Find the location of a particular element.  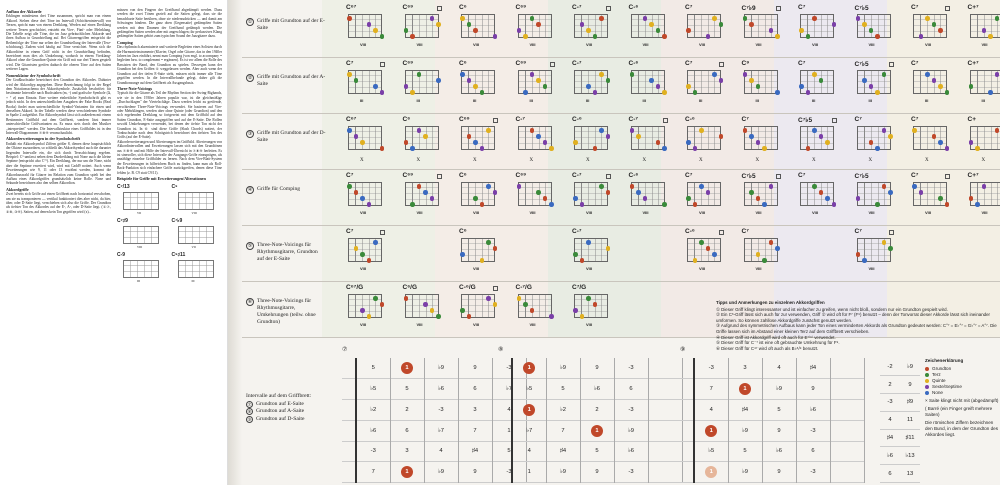

row-label: ③ Griffe mit Grundton auf der D-Saite is located at coordinates (286, 137).